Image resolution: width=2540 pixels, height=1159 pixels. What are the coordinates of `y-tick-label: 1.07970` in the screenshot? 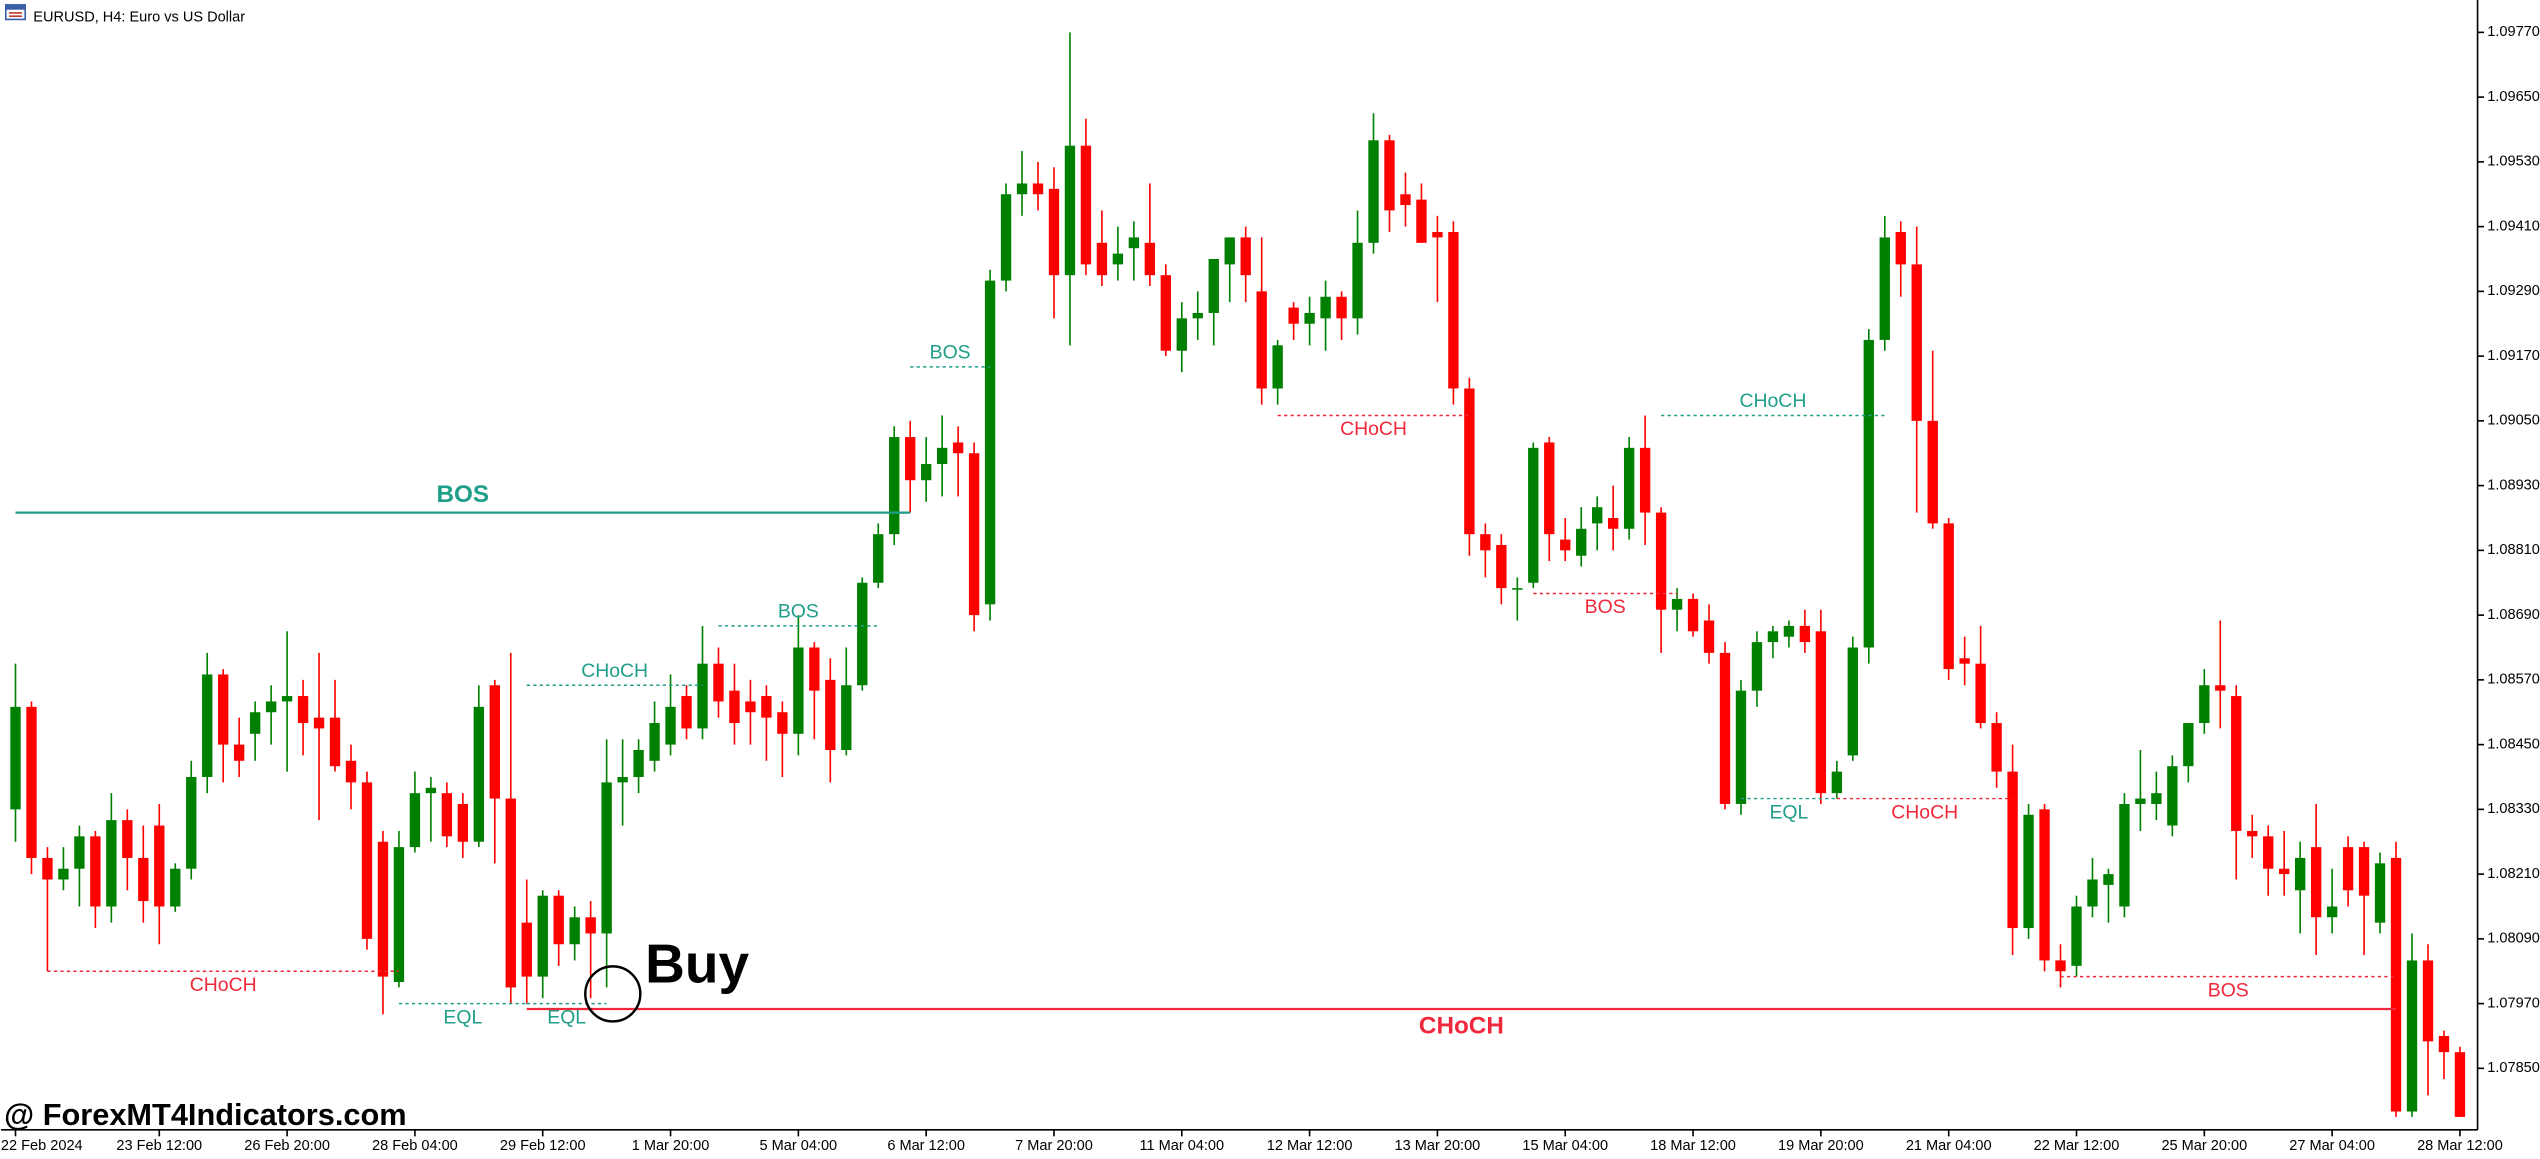 It's located at (2513, 1003).